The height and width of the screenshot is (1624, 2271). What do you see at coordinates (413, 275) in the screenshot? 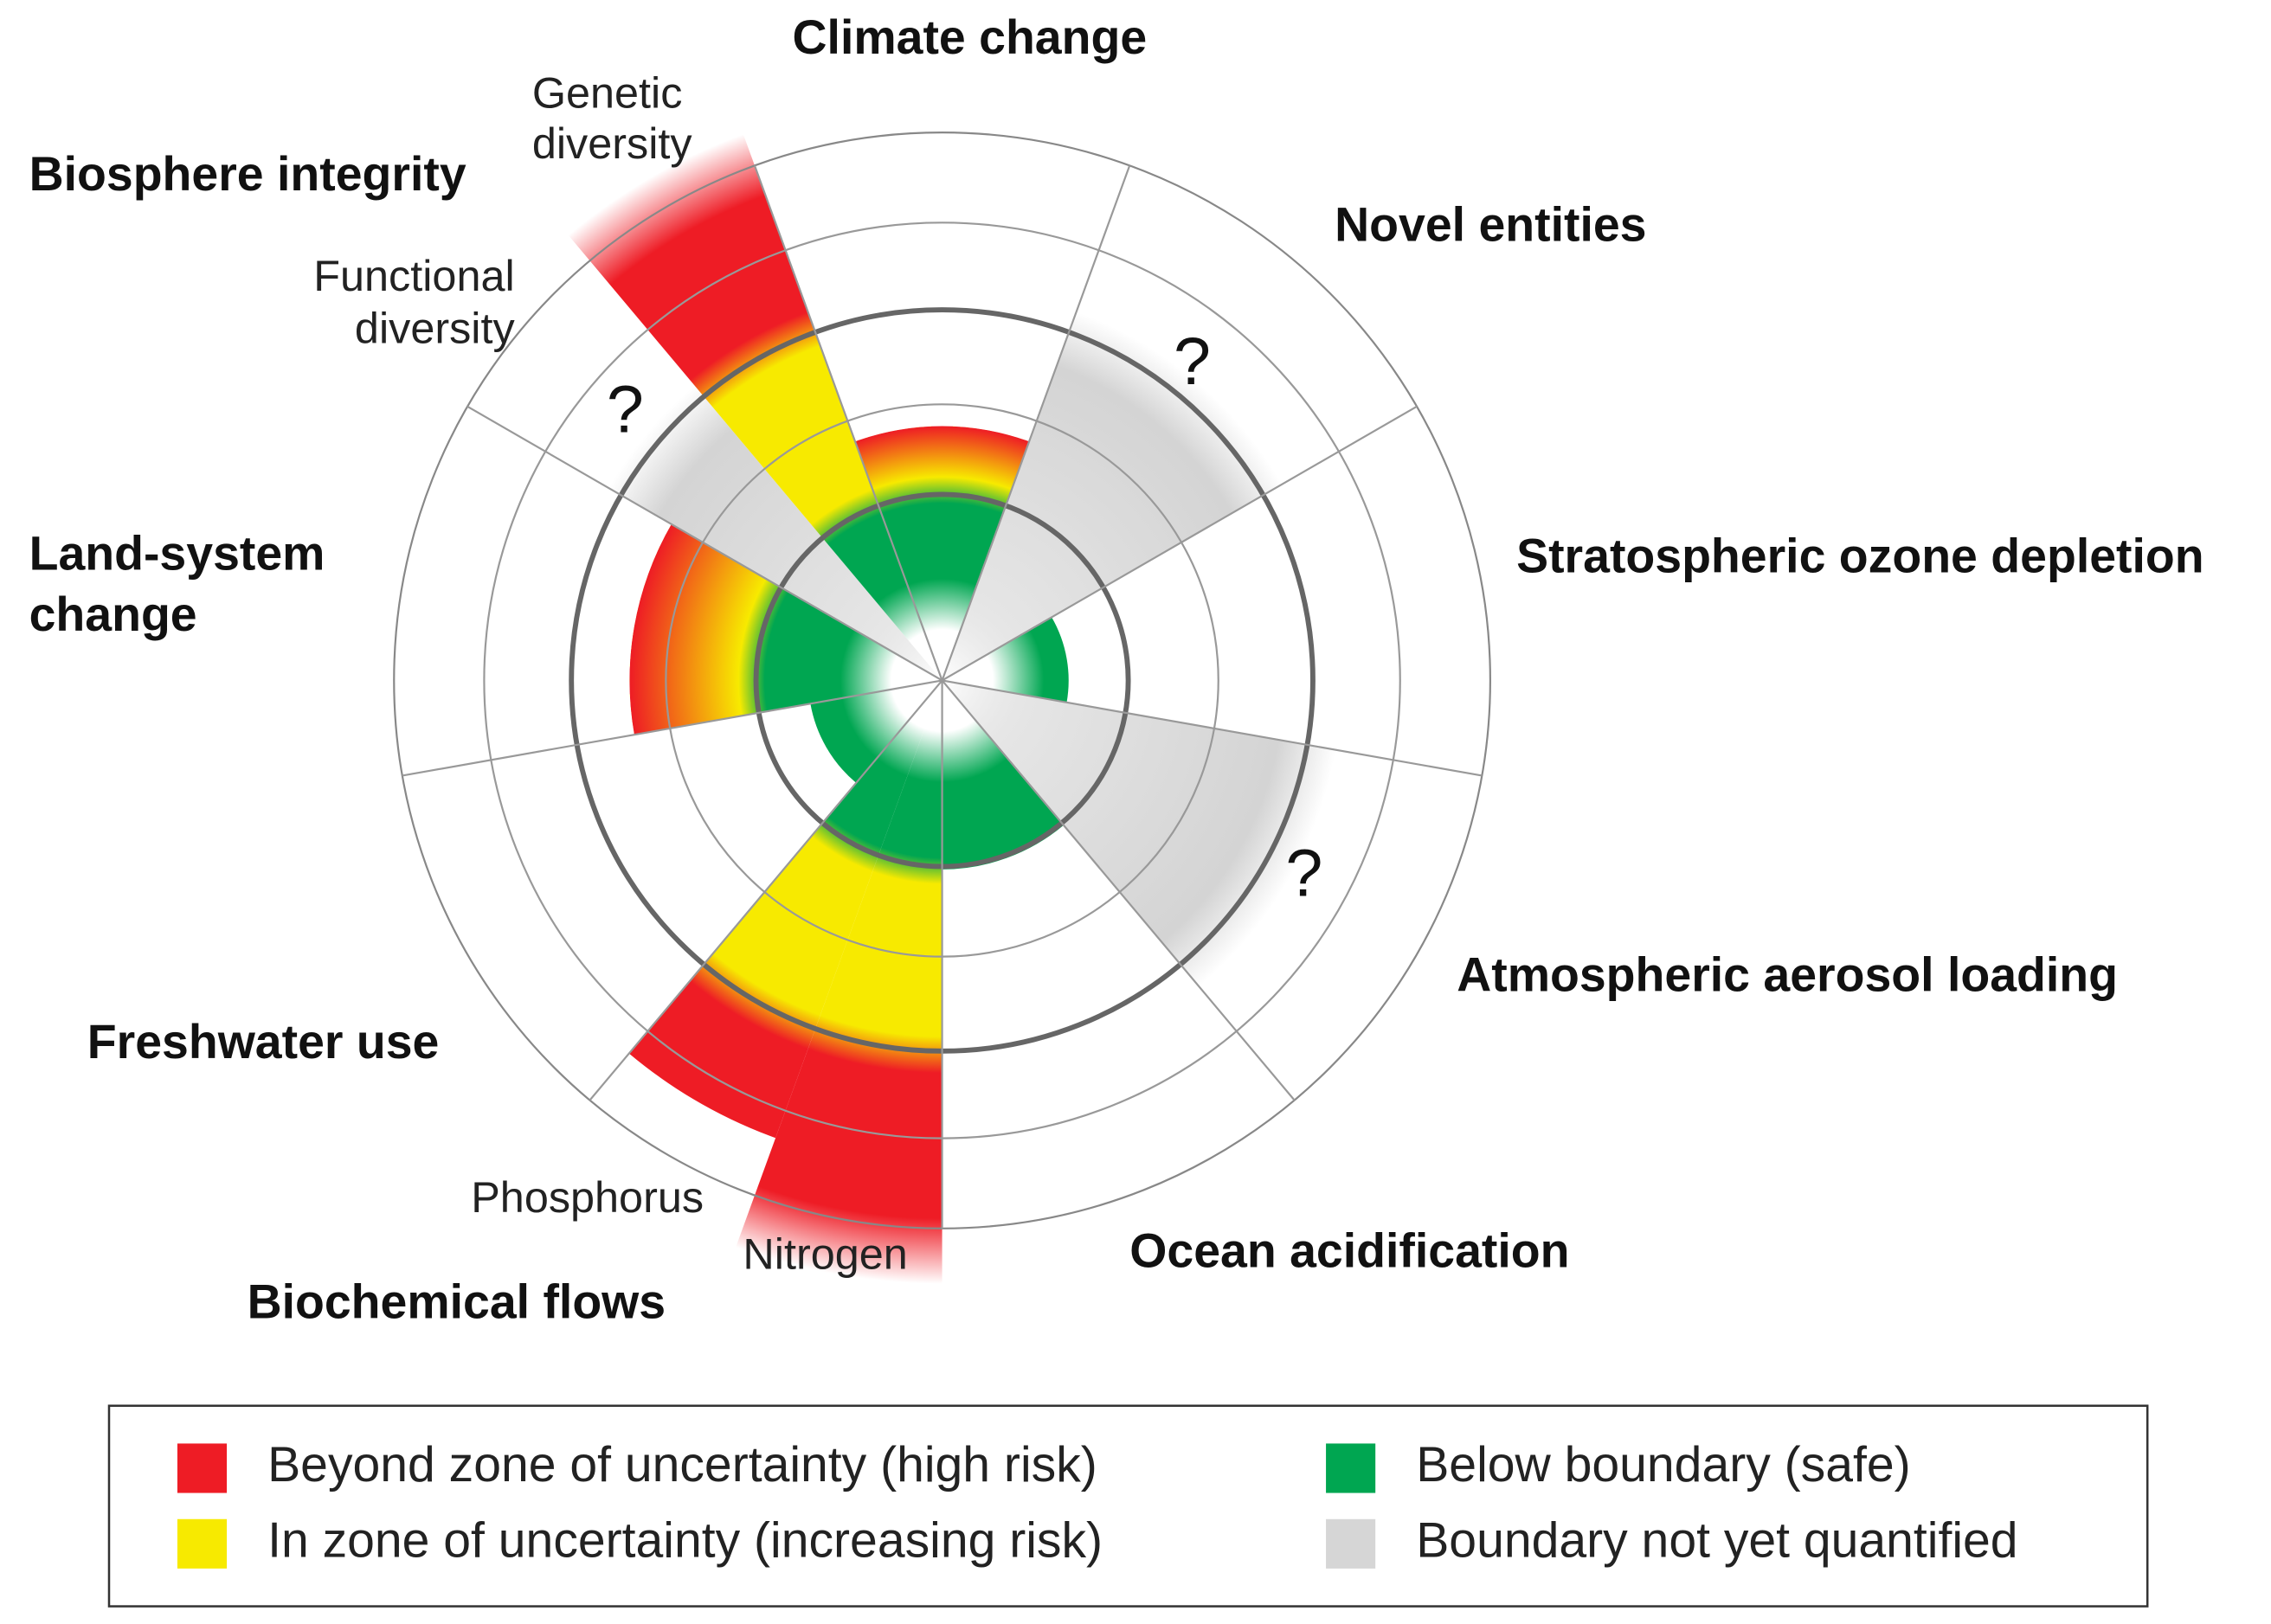
I see `sub-label: Functional` at bounding box center [413, 275].